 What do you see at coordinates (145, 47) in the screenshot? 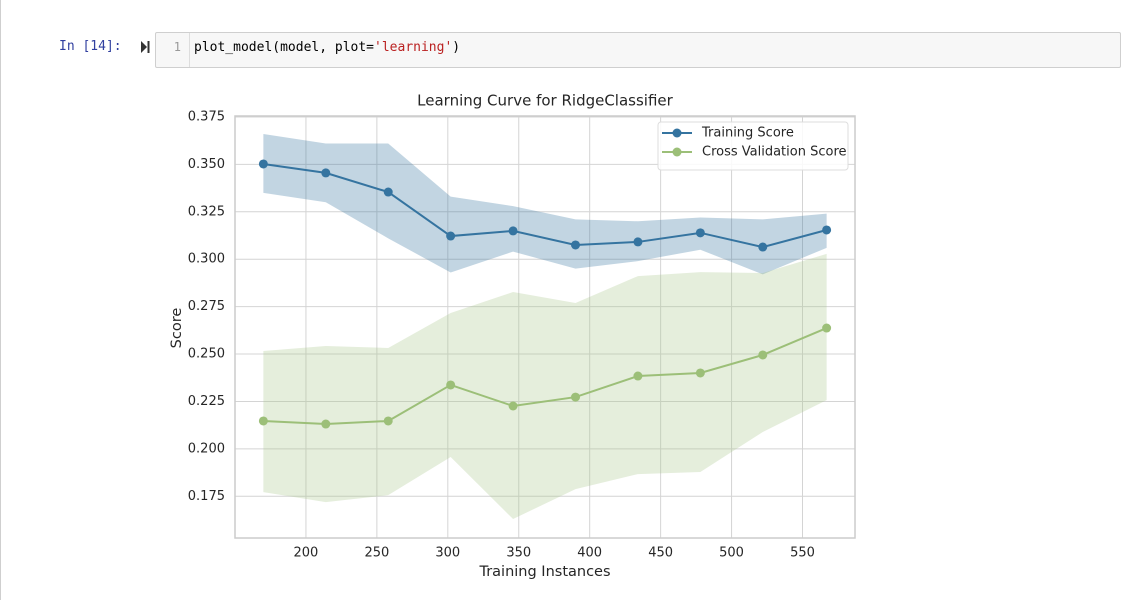
I see `run-button` at bounding box center [145, 47].